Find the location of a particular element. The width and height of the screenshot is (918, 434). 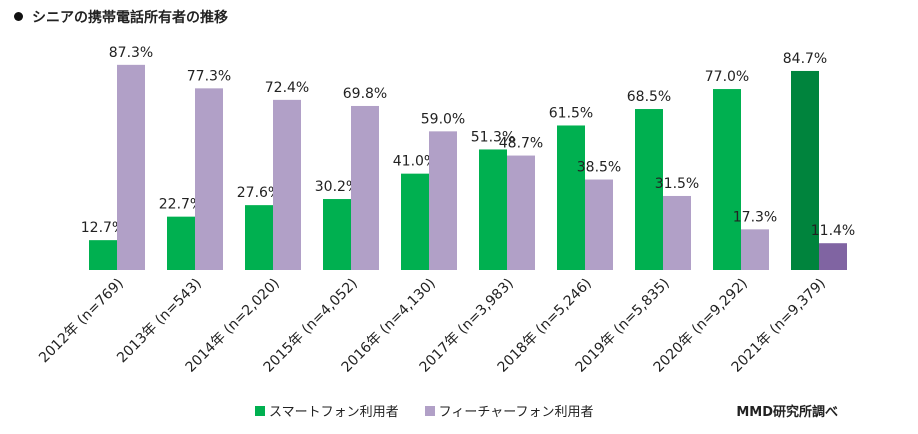

data-label-smartphone-5: 51.3% is located at coordinates (493, 137).